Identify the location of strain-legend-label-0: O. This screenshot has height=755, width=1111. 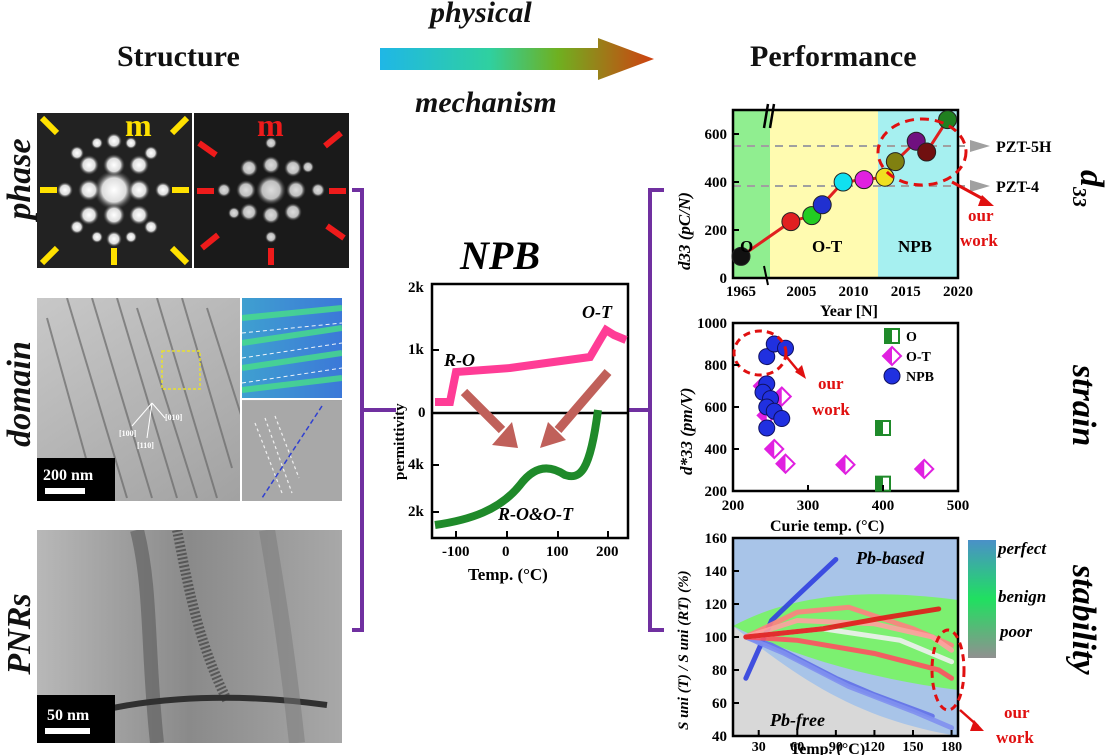
(911, 337).